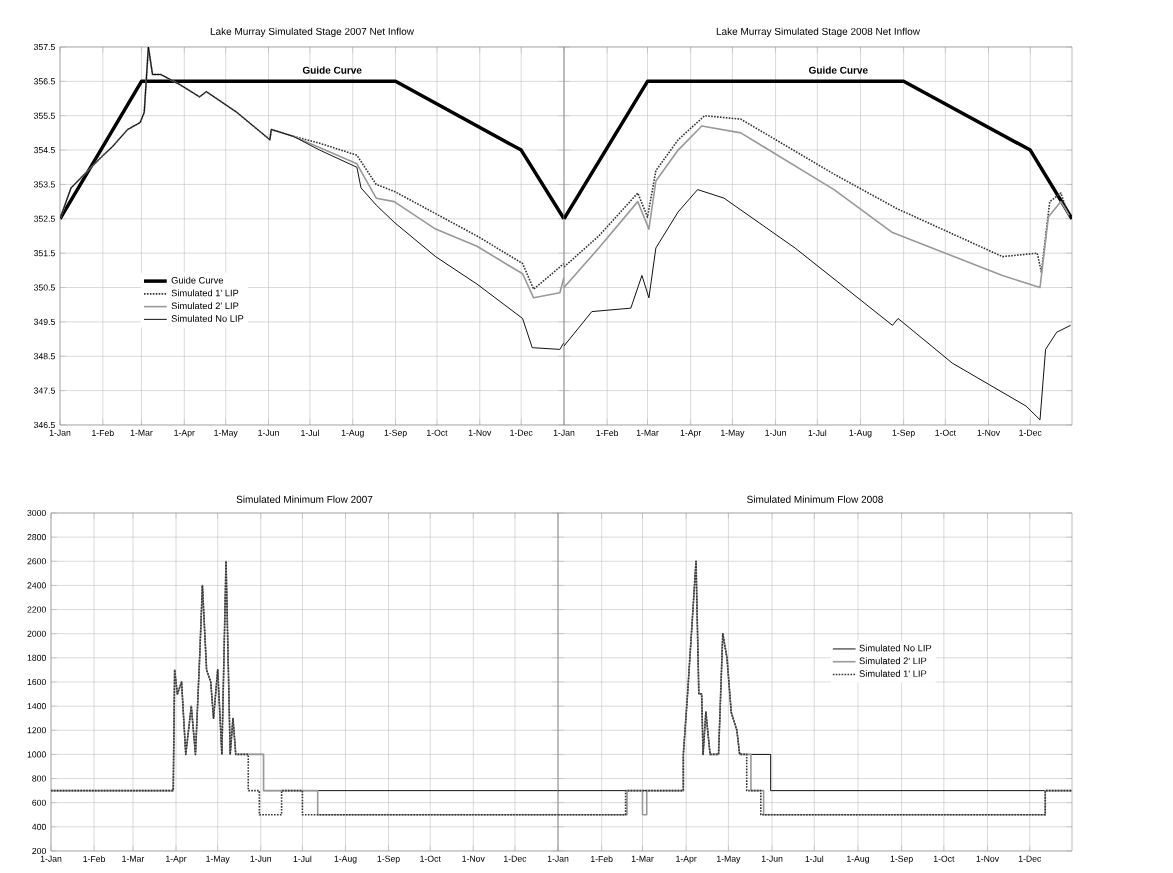 This screenshot has height=873, width=1173. Describe the element at coordinates (44, 150) in the screenshot. I see `y-tick-label: 354.5` at that location.